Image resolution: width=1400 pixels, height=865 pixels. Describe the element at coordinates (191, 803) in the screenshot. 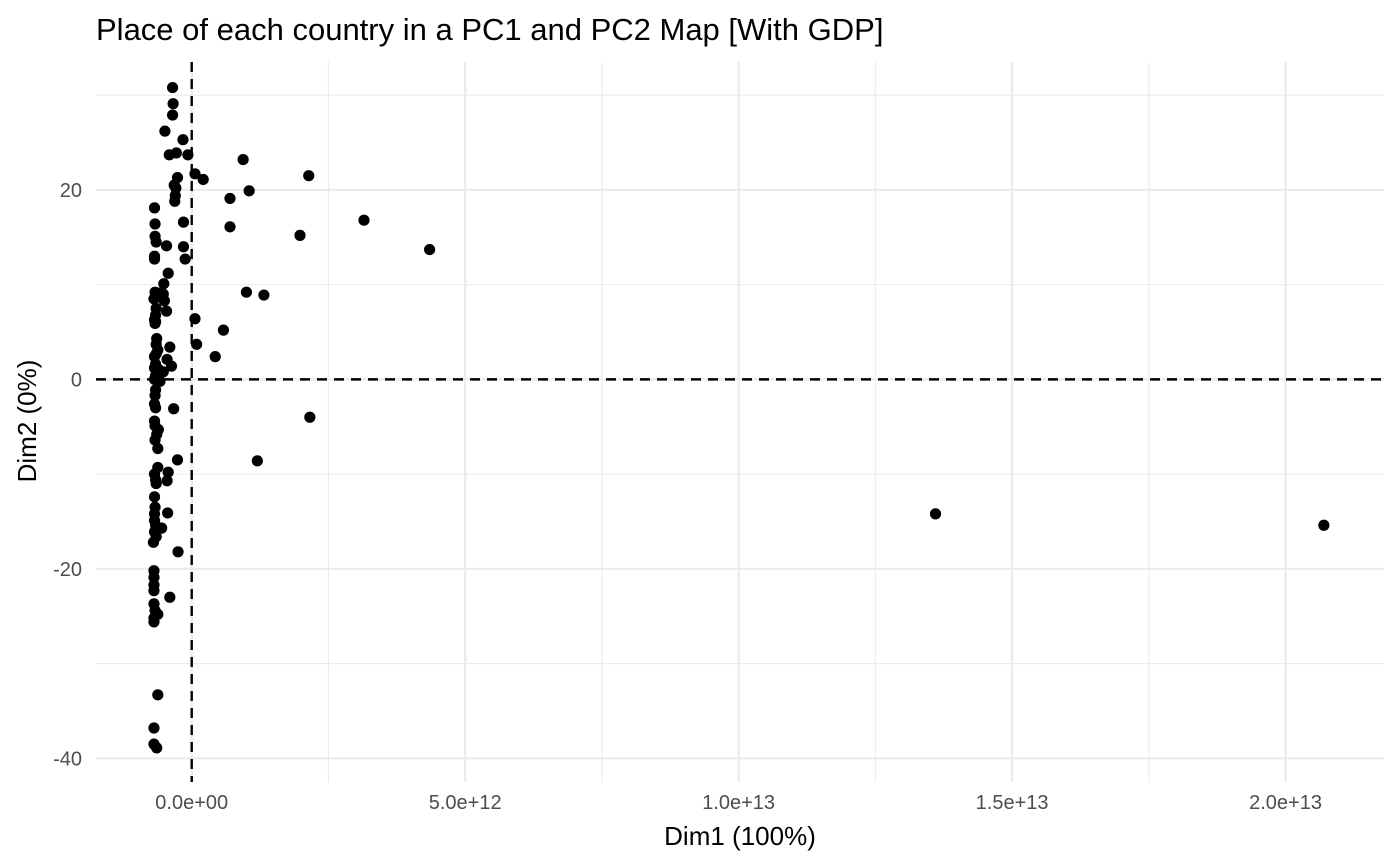

I see `x-tick-label: 0.0e+00` at that location.